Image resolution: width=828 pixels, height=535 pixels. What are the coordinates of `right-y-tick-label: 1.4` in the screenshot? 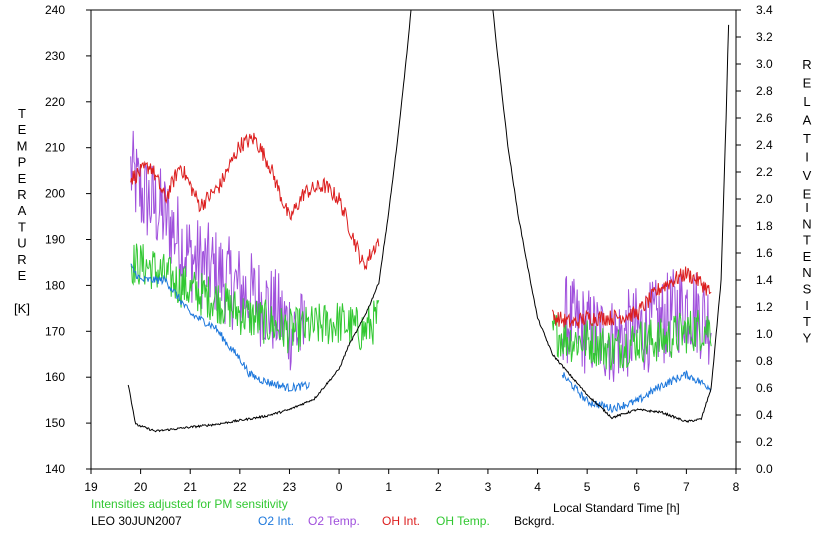 It's located at (764, 280).